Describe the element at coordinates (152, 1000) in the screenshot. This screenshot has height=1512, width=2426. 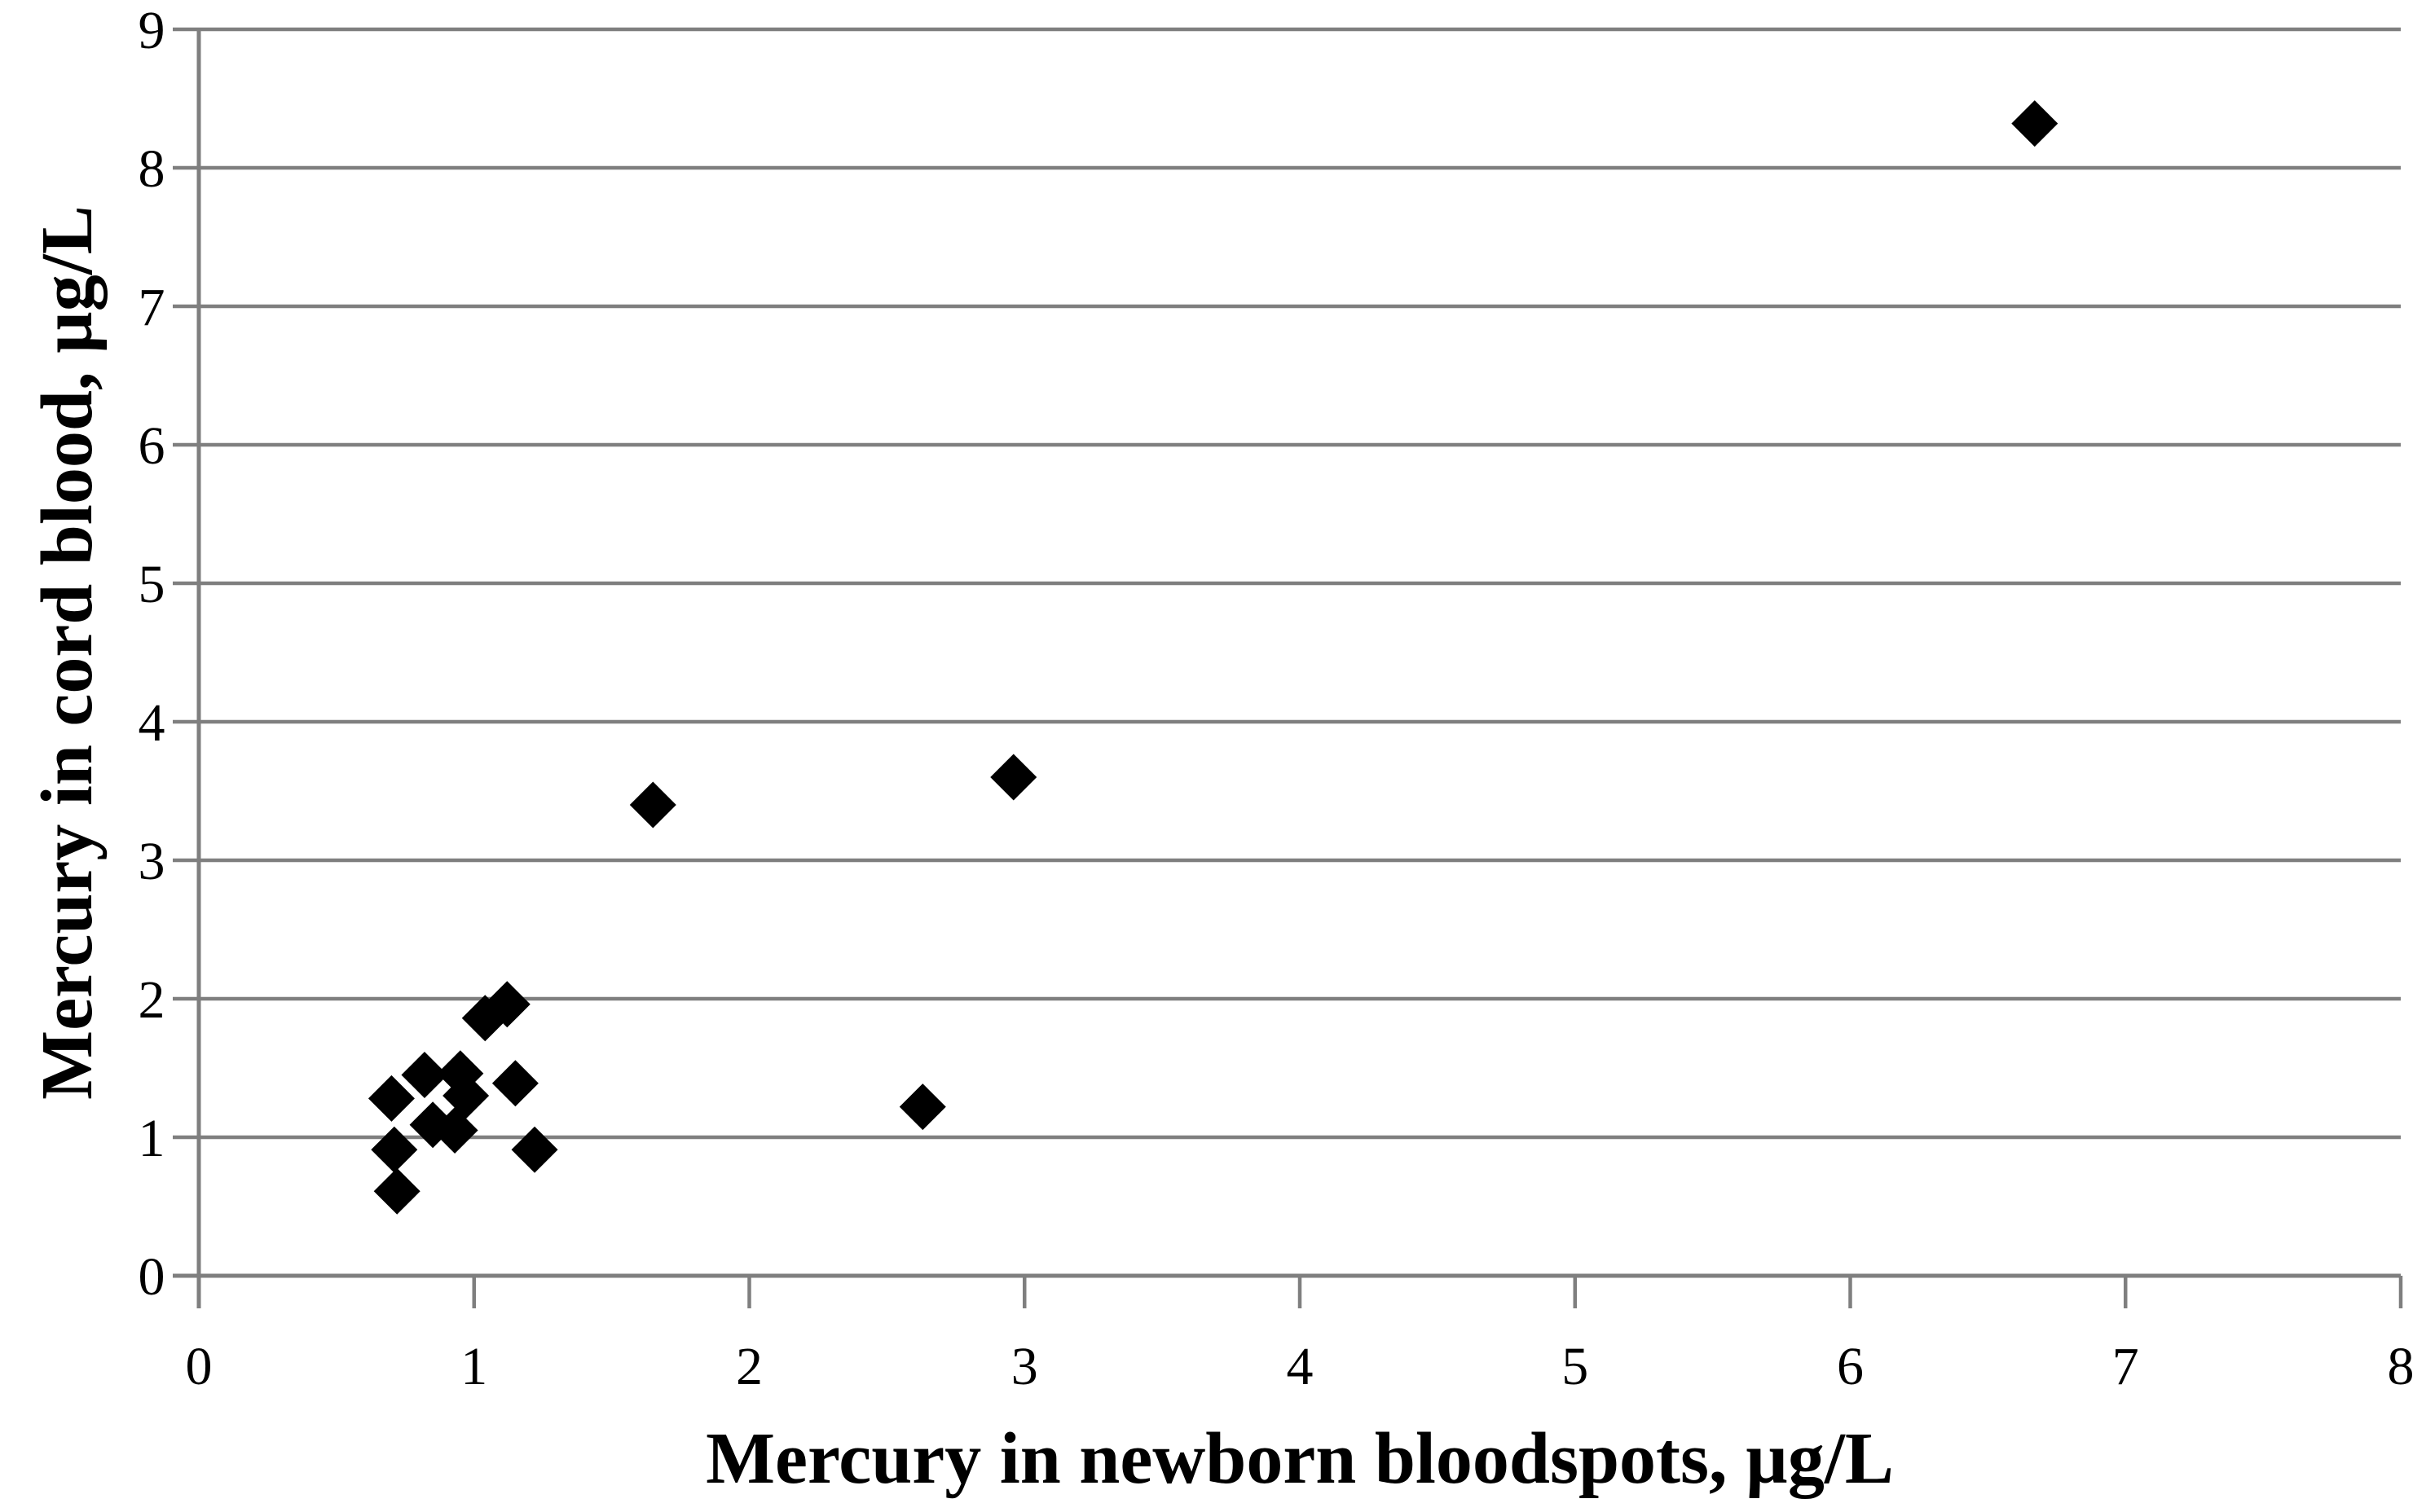
I see `y-tick-label: 2` at that location.